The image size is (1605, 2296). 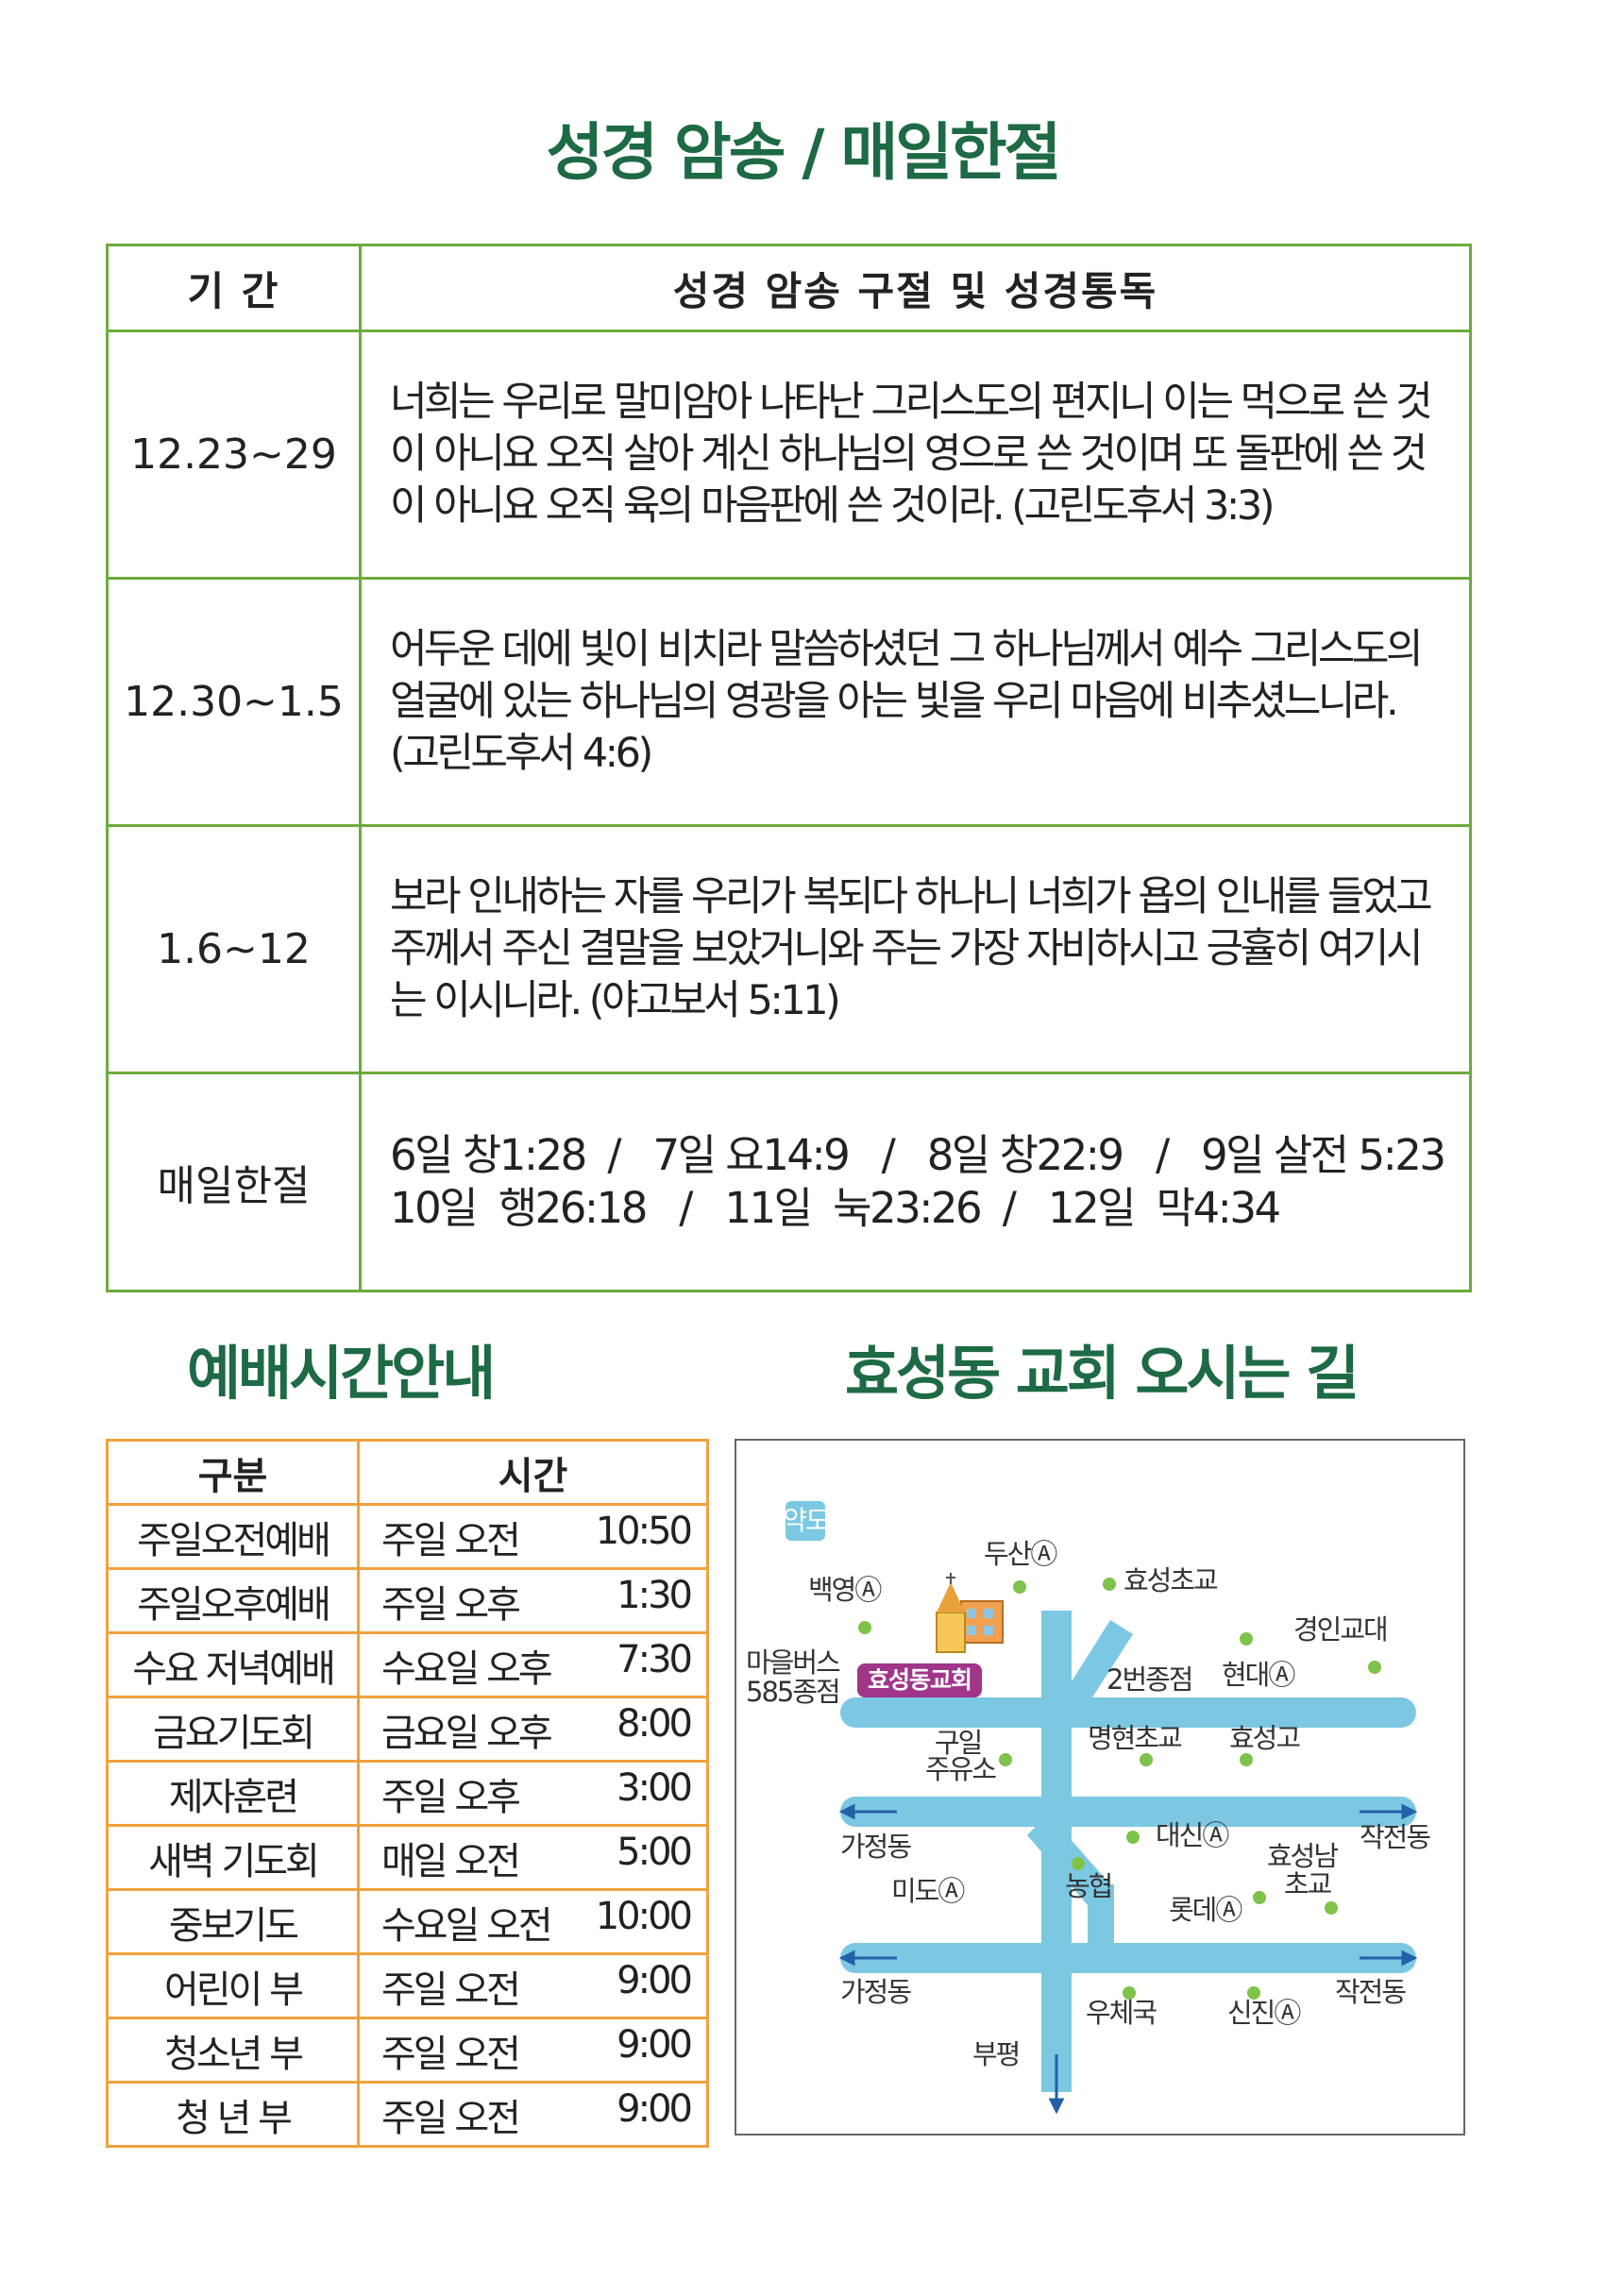 What do you see at coordinates (804, 152) in the screenshot?
I see `verse-section-title: 성경 암송 / 매일한절` at bounding box center [804, 152].